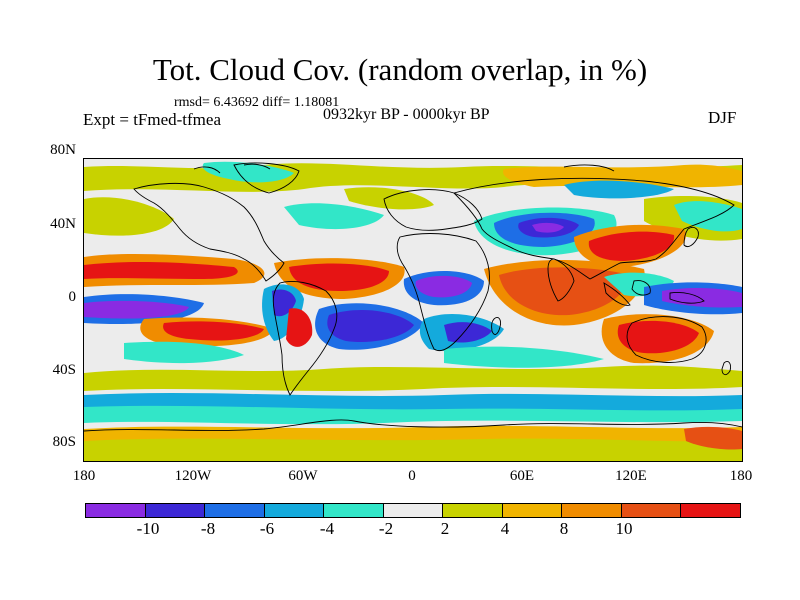  I want to click on coast-south-america, so click(305, 338).